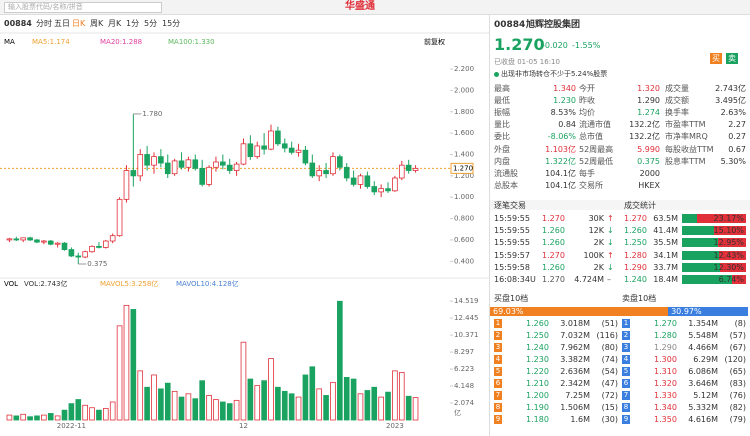 This screenshot has width=750, height=436. What do you see at coordinates (703, 335) in the screenshot?
I see `book-volume: 5.548M` at bounding box center [703, 335].